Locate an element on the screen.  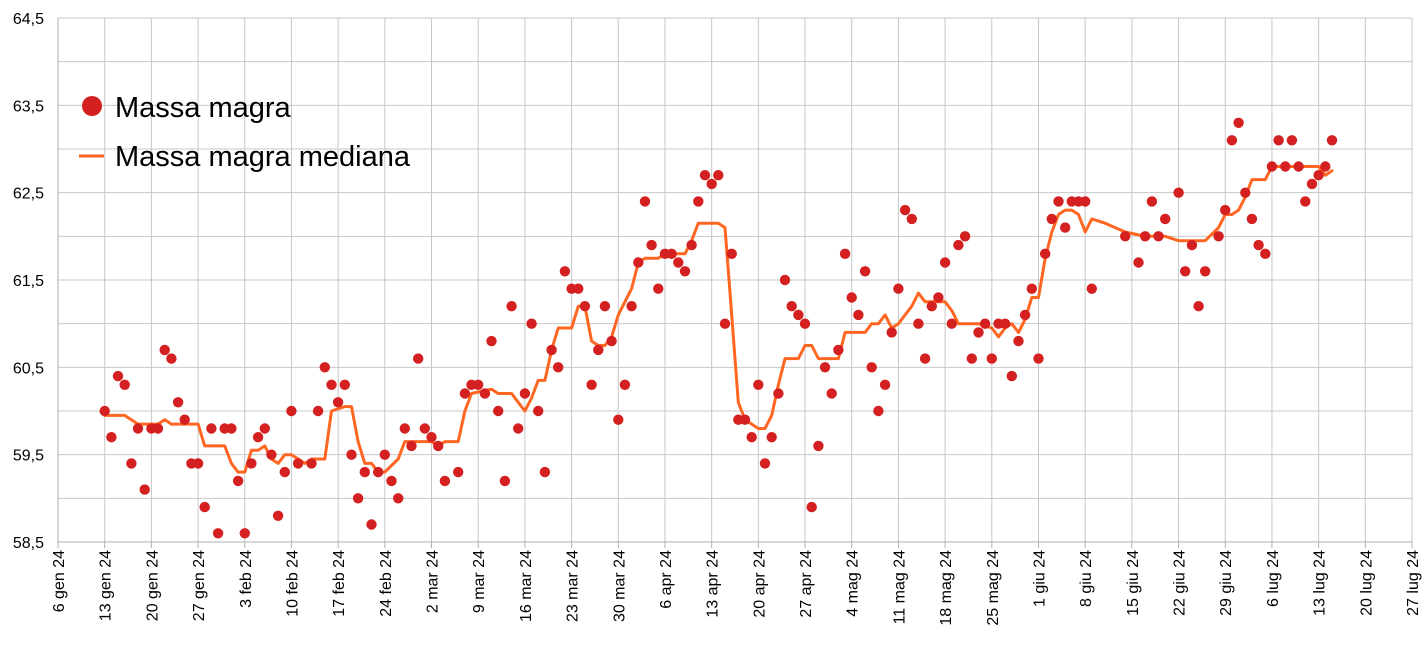
y-tick-label: 61,5 is located at coordinates (28, 281).